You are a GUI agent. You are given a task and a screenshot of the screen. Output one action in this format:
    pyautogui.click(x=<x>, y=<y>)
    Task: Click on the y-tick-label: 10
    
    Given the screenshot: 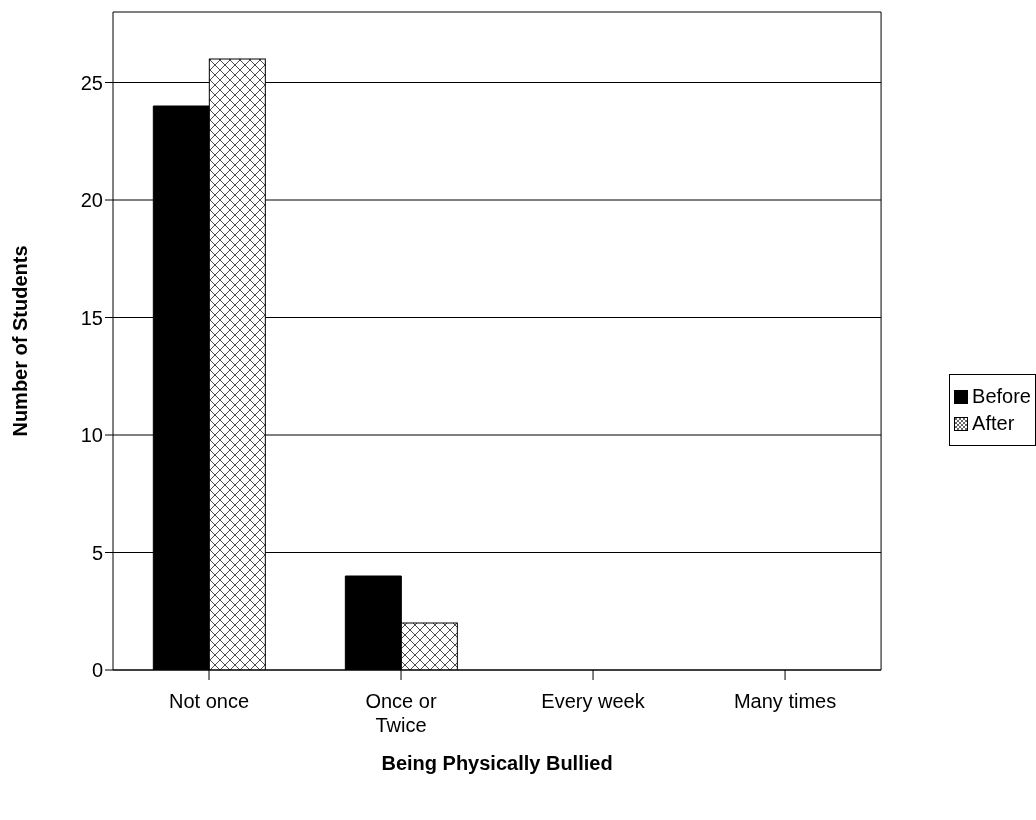 What is the action you would take?
    pyautogui.click(x=91, y=435)
    